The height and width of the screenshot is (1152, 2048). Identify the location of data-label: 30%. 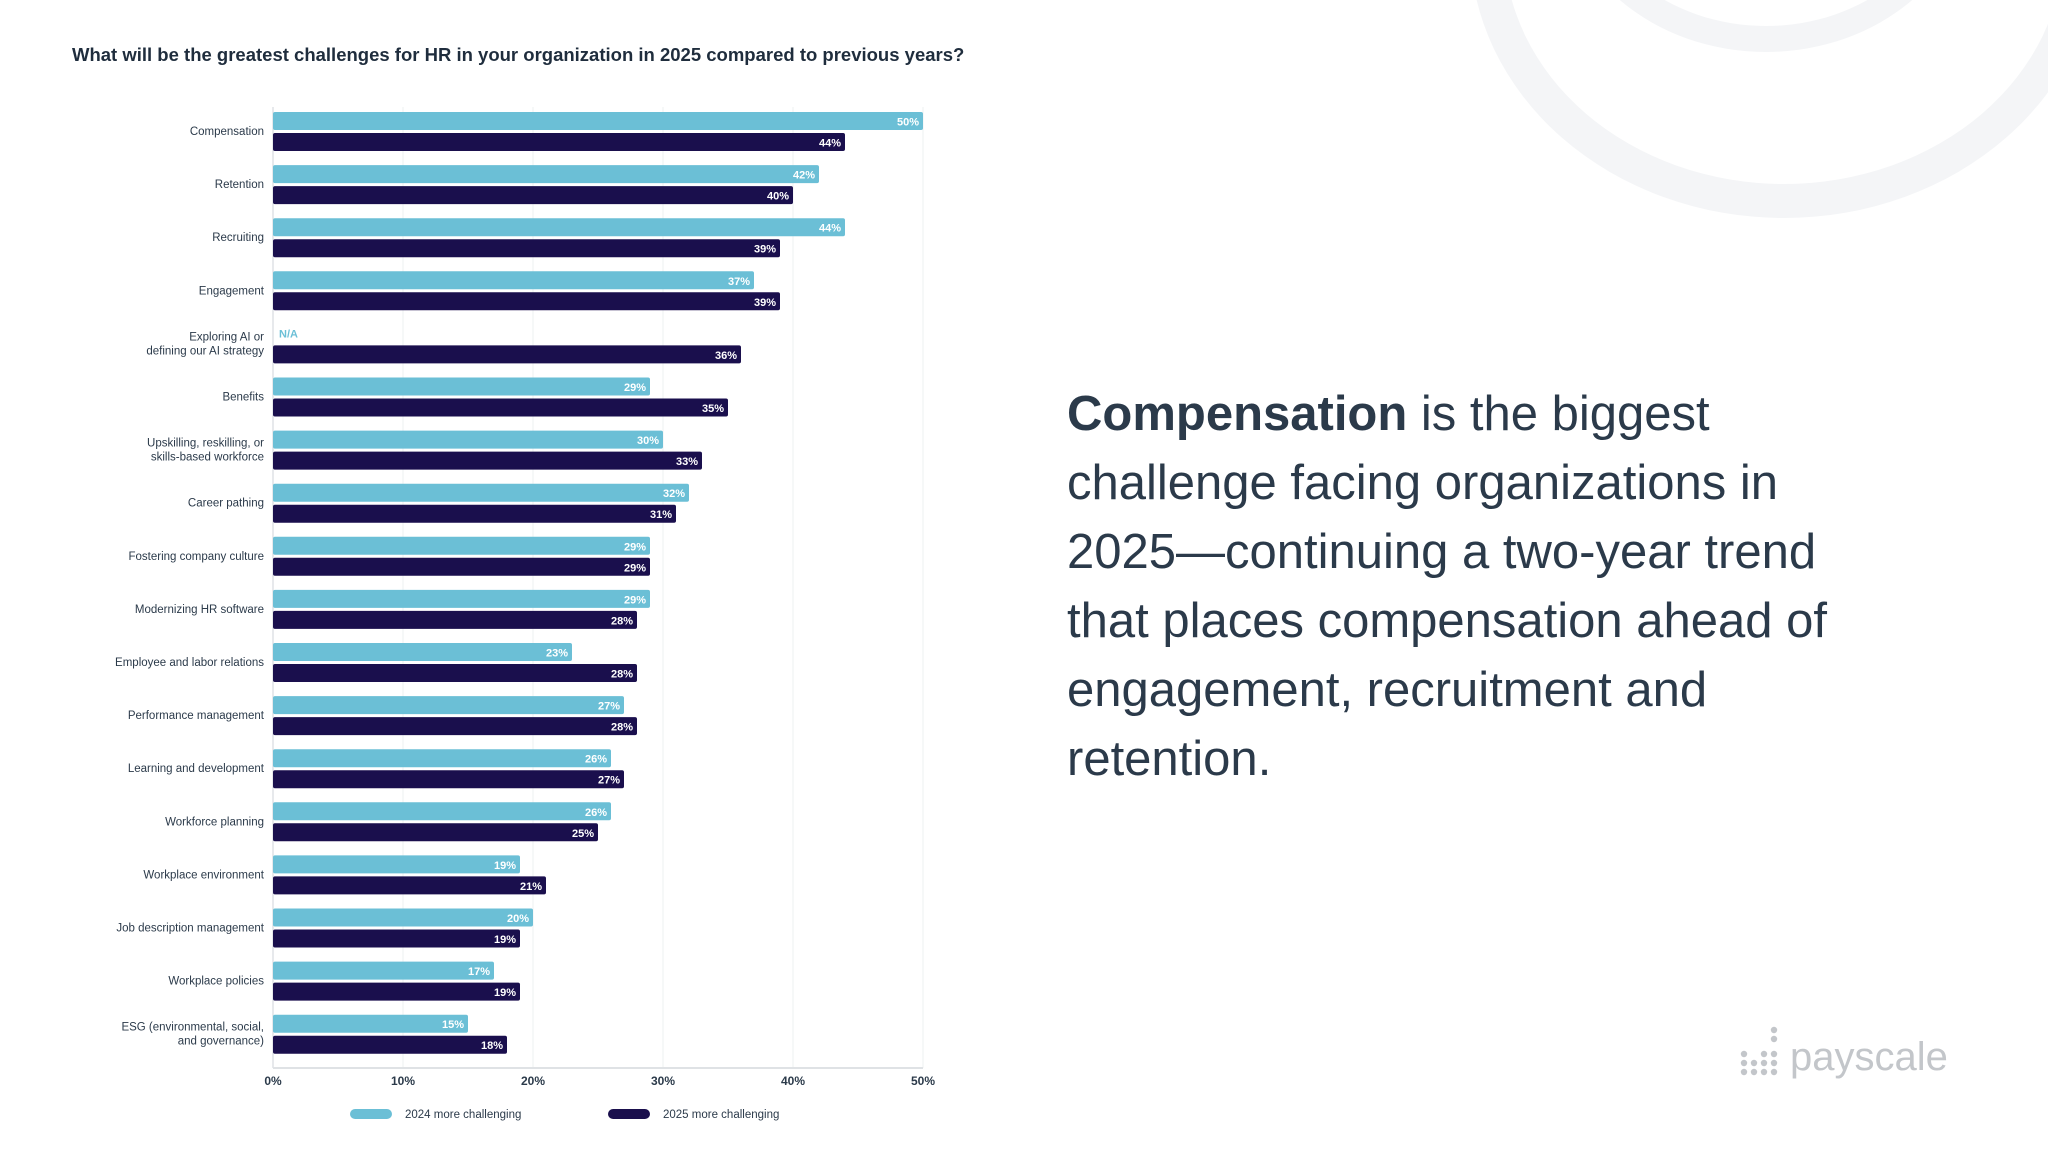
(648, 441).